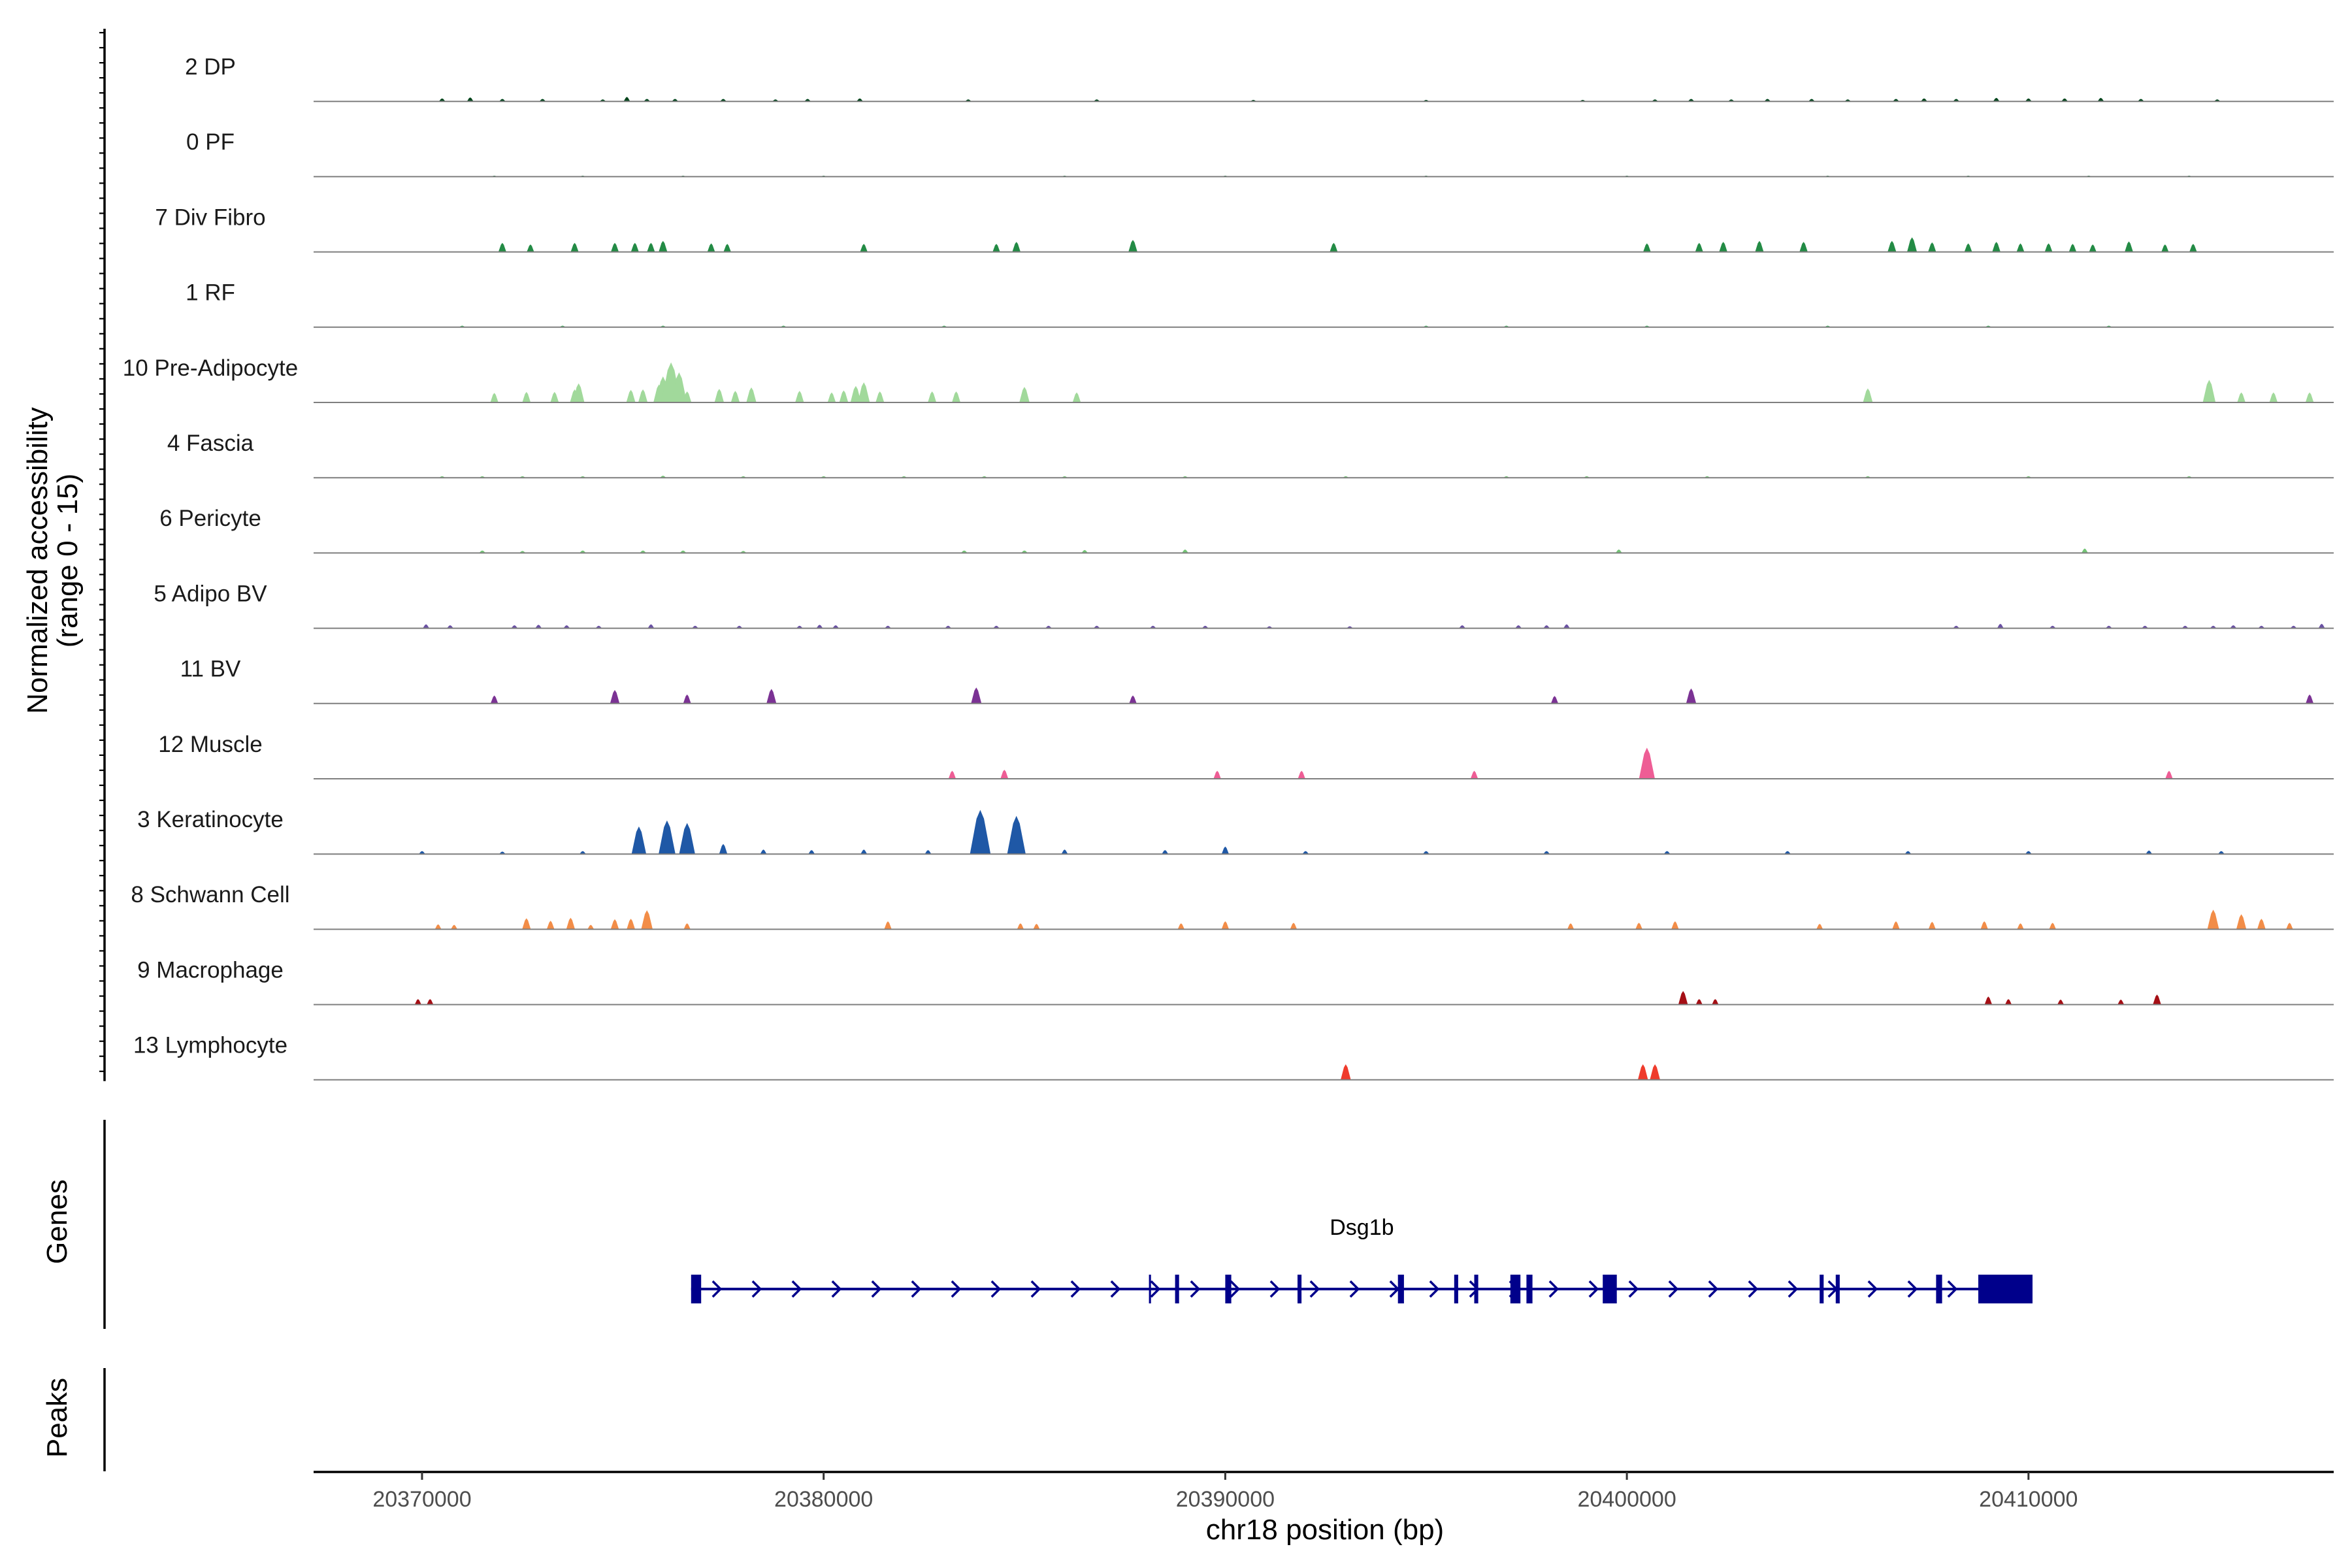  Describe the element at coordinates (1324, 1491) in the screenshot. I see `x-axis: 20370000 20380000 20390000 20400000 20410000` at that location.